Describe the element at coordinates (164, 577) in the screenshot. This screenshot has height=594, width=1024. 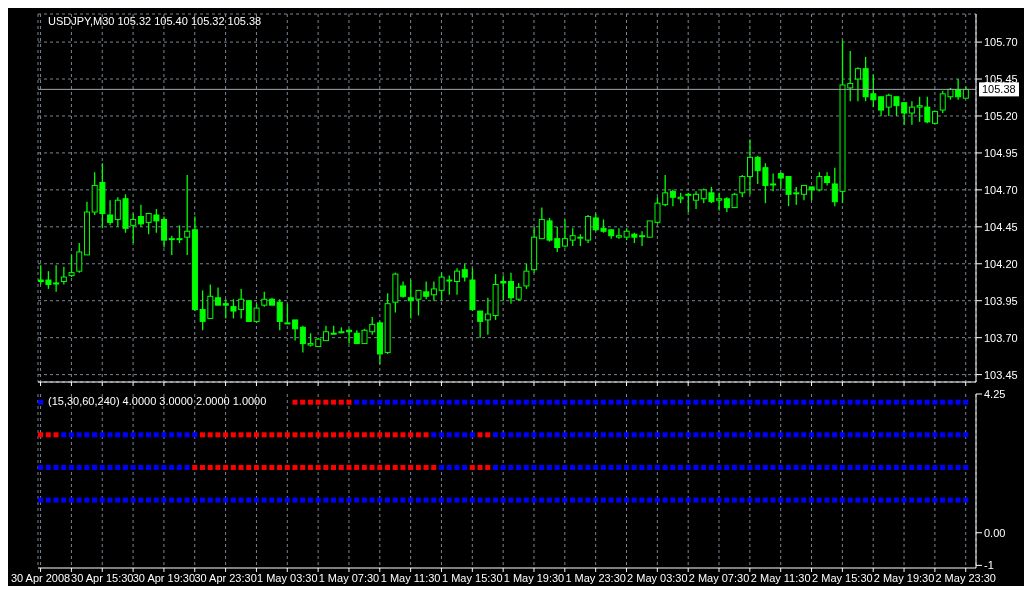
I see `x-tick-label: 30 Apr 19:30` at that location.